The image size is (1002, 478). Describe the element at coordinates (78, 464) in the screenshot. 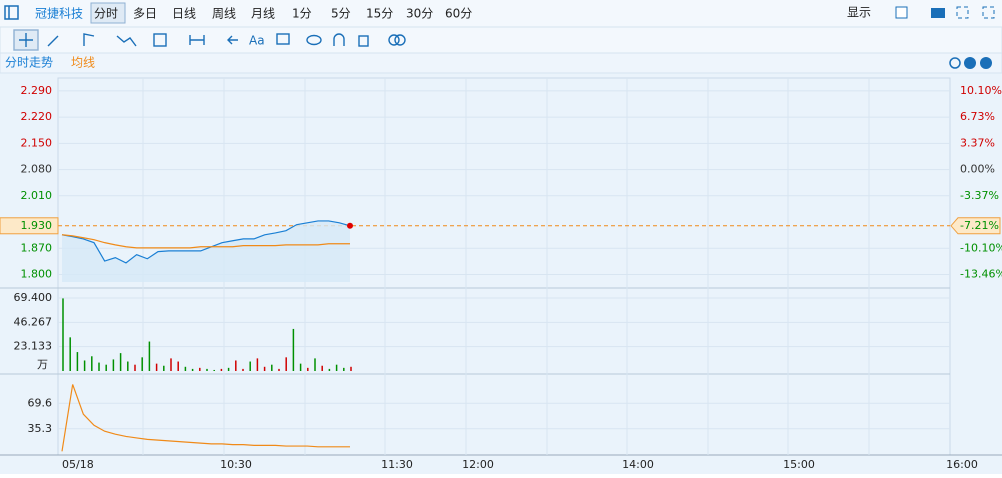

I see `x-tick-label: 05/18` at that location.